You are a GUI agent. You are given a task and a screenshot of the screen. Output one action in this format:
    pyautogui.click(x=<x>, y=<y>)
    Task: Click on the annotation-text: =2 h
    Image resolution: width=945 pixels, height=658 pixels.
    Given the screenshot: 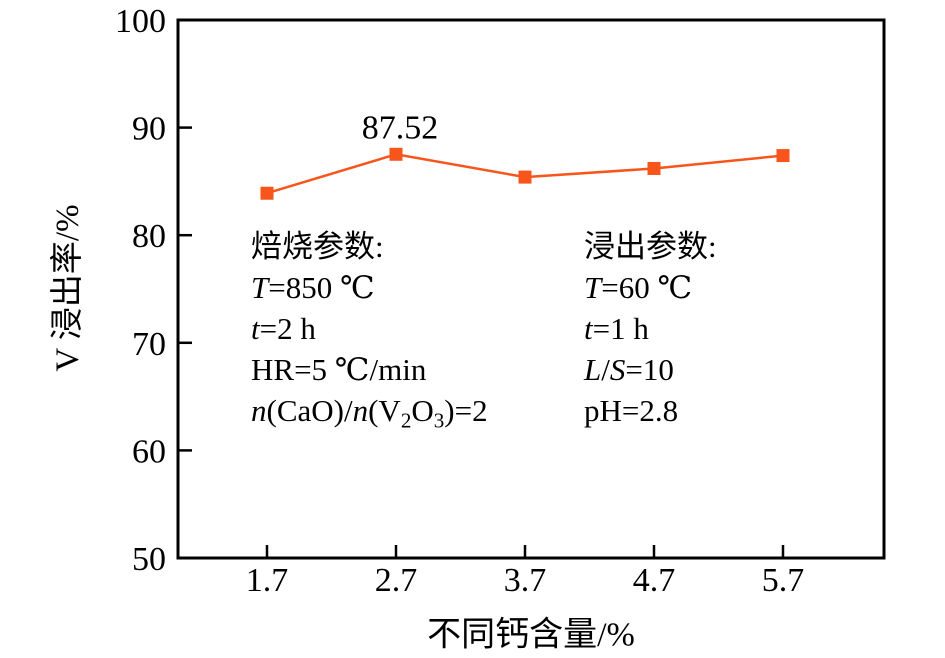 What is the action you would take?
    pyautogui.click(x=287, y=328)
    